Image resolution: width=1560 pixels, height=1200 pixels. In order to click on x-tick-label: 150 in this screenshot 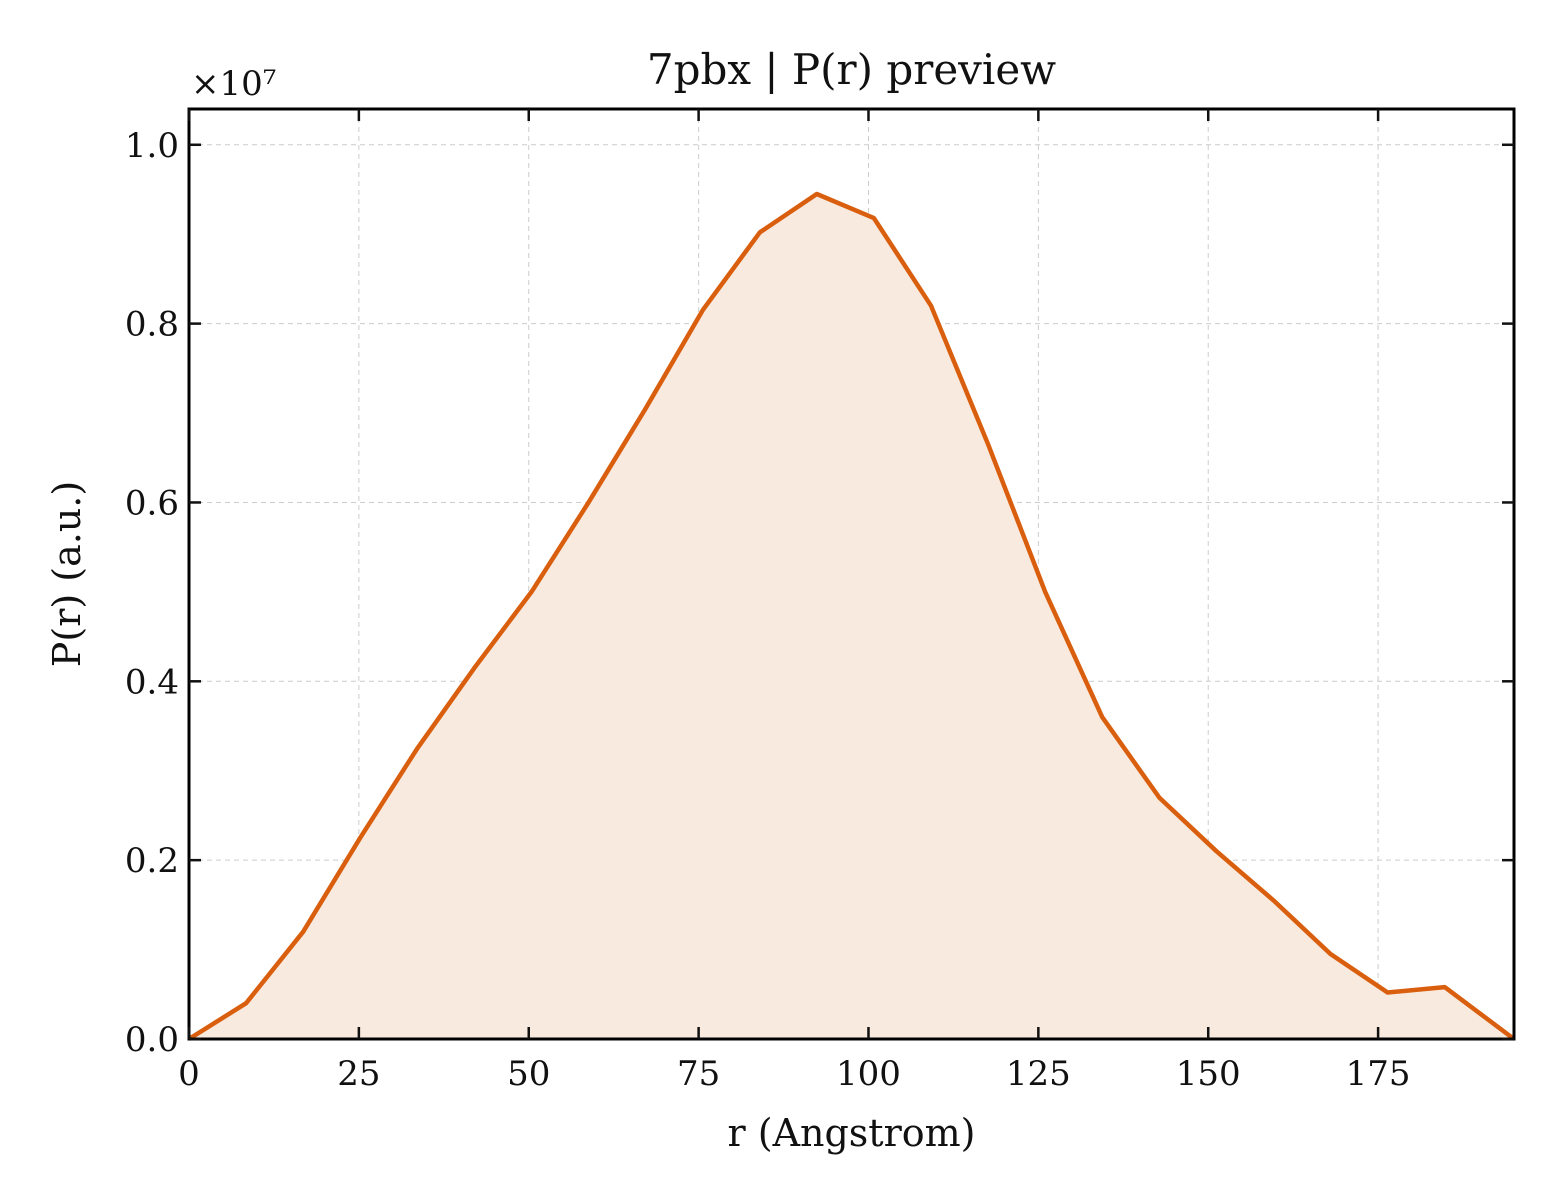, I will do `click(1208, 1074)`.